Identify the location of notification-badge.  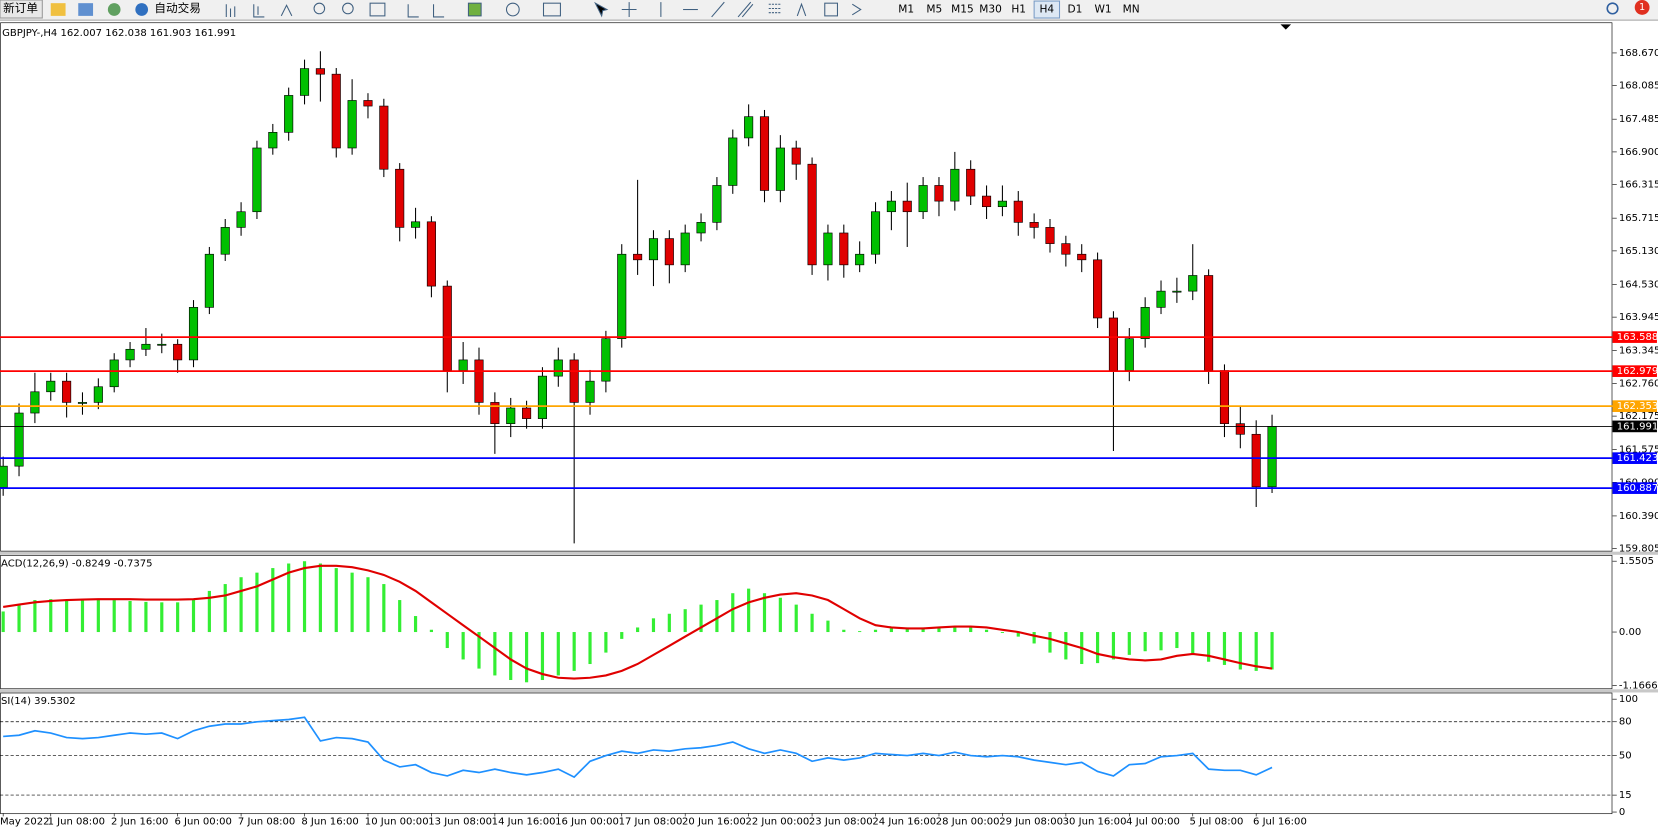
(1642, 7).